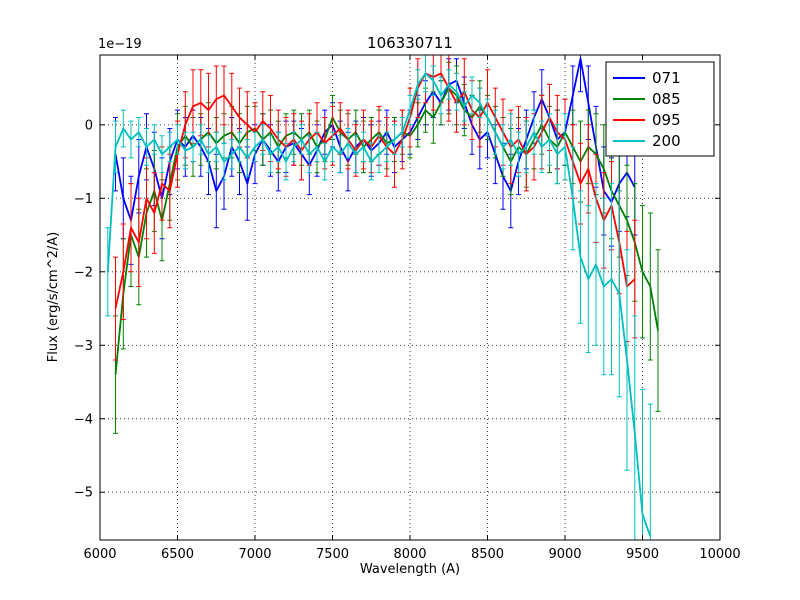  I want to click on svg-text: 0, so click(89, 125).